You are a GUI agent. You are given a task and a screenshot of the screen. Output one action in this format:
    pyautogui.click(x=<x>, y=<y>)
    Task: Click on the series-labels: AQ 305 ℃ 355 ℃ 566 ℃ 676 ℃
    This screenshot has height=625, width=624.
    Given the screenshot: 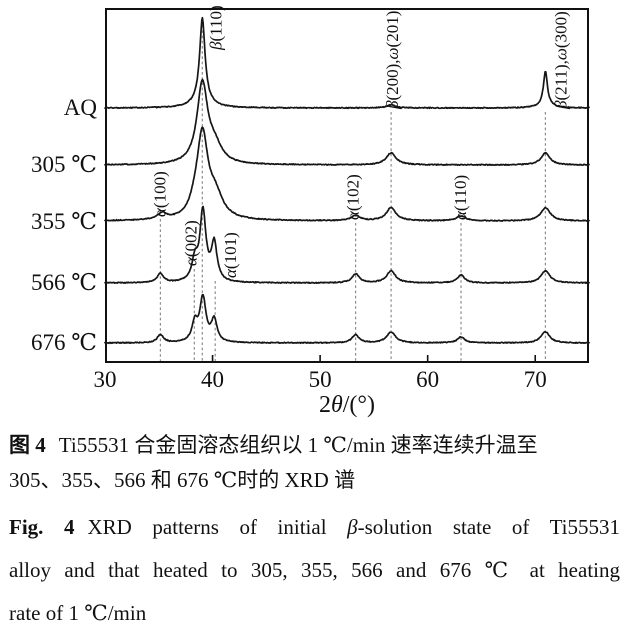 What is the action you would take?
    pyautogui.click(x=64, y=225)
    